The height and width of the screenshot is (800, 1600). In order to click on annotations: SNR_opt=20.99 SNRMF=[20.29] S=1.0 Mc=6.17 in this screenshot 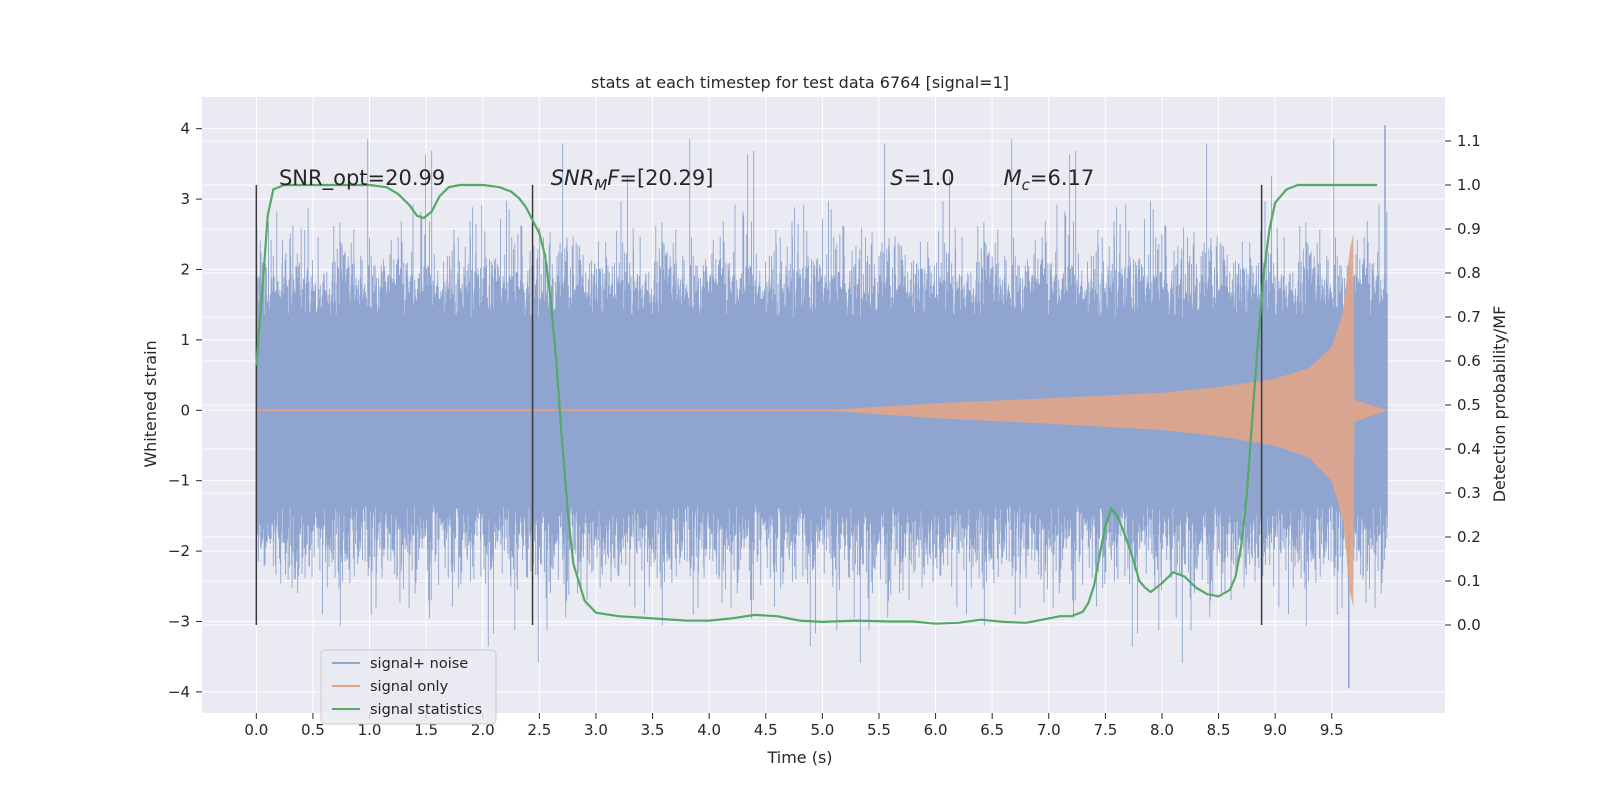, I will do `click(686, 180)`.